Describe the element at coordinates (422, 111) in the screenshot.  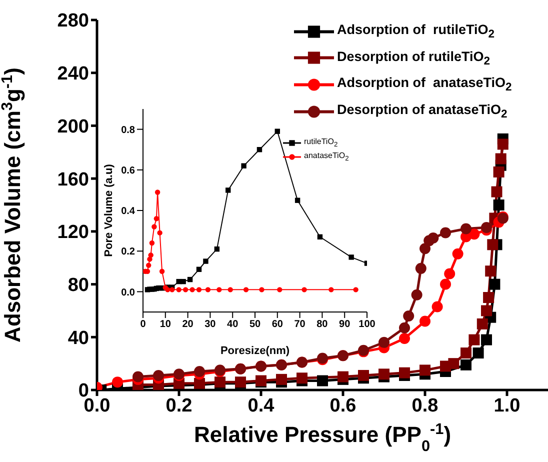
I see `legend-label: Desorption of anataseTiO$_{2}$` at that location.